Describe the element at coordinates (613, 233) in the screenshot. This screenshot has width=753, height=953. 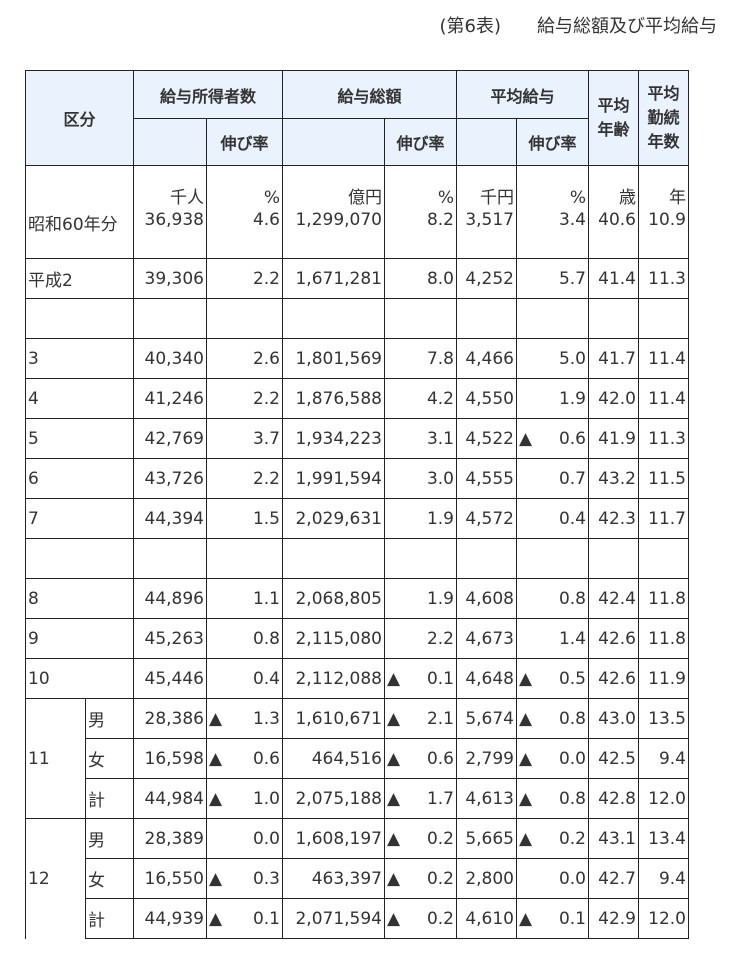
I see `table-cell: 40.6` at that location.